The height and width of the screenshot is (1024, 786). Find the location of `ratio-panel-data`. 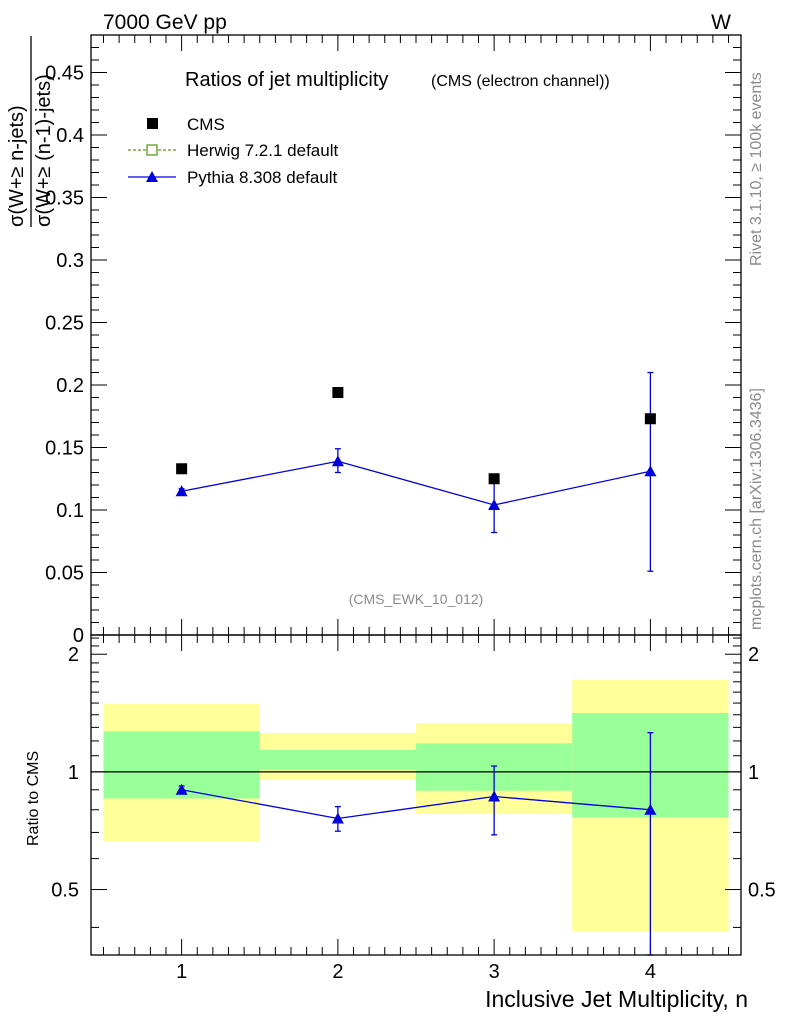

ratio-panel-data is located at coordinates (416, 844).